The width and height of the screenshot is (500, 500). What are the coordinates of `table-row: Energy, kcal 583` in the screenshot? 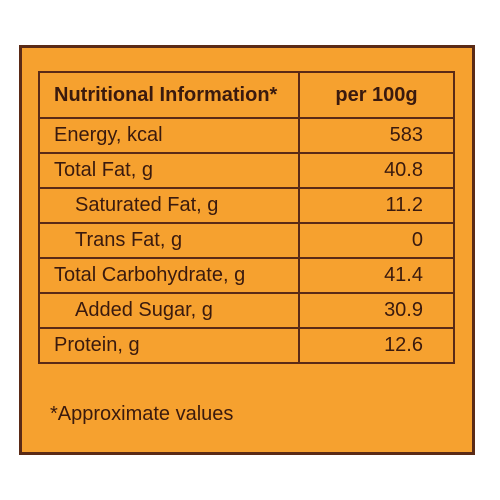 It's located at (246, 135).